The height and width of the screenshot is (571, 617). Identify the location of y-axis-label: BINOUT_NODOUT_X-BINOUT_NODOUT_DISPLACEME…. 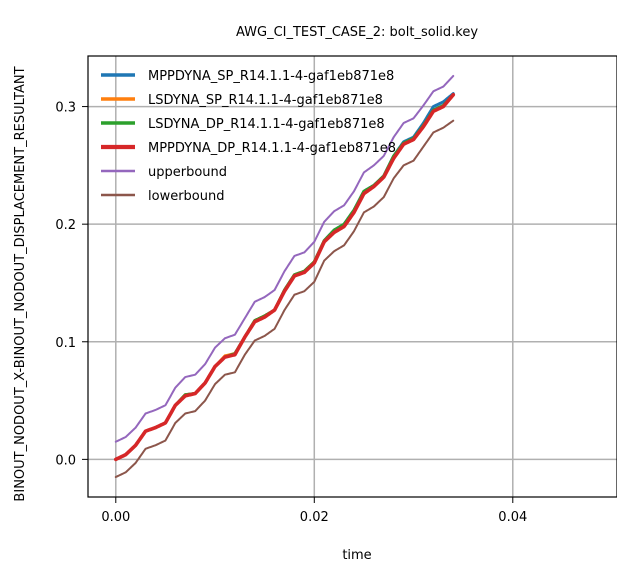
(20, 283).